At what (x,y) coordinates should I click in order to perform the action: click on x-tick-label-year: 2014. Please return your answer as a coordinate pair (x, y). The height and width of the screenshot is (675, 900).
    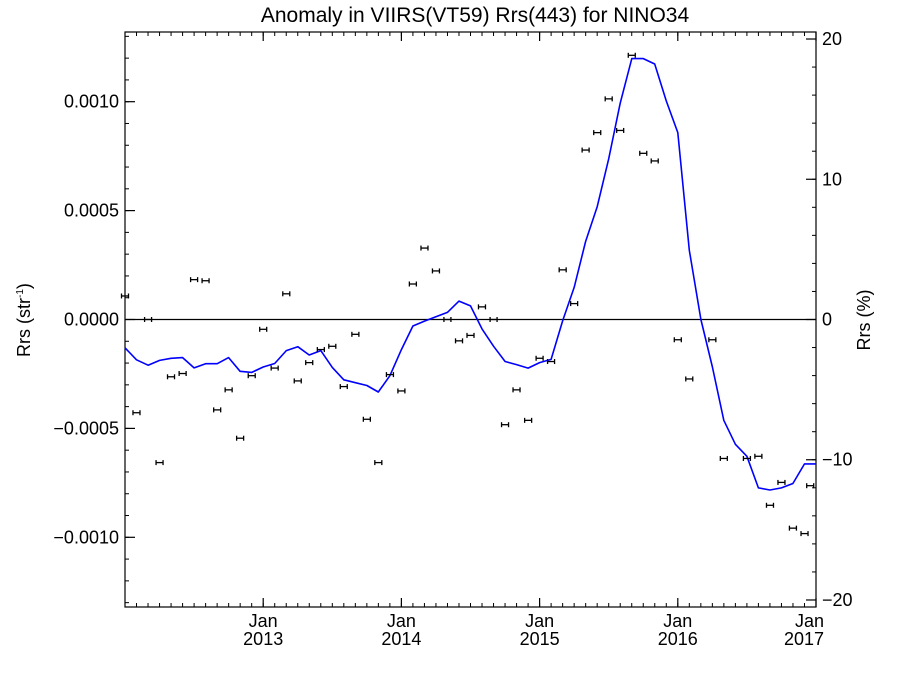
    Looking at the image, I should click on (401, 639).